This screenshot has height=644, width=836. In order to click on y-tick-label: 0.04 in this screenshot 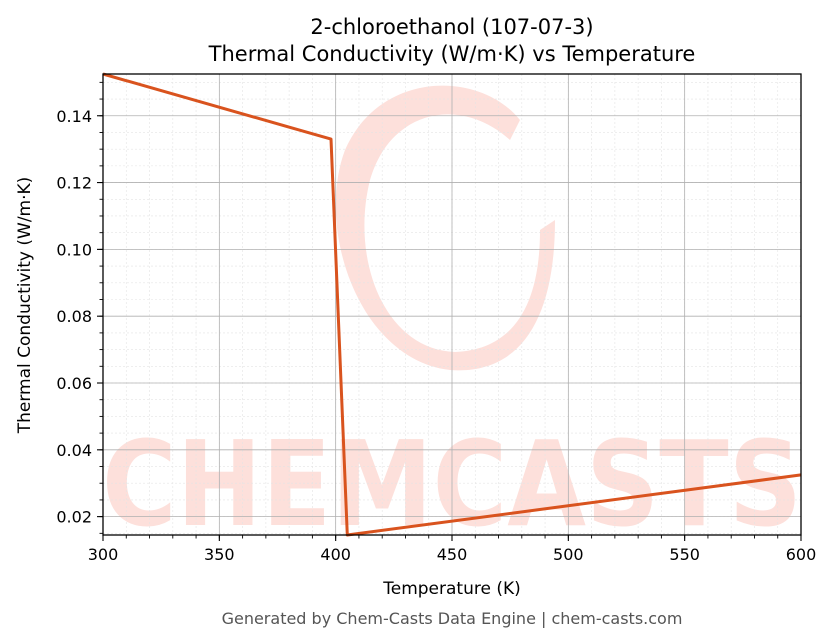, I will do `click(74, 450)`.